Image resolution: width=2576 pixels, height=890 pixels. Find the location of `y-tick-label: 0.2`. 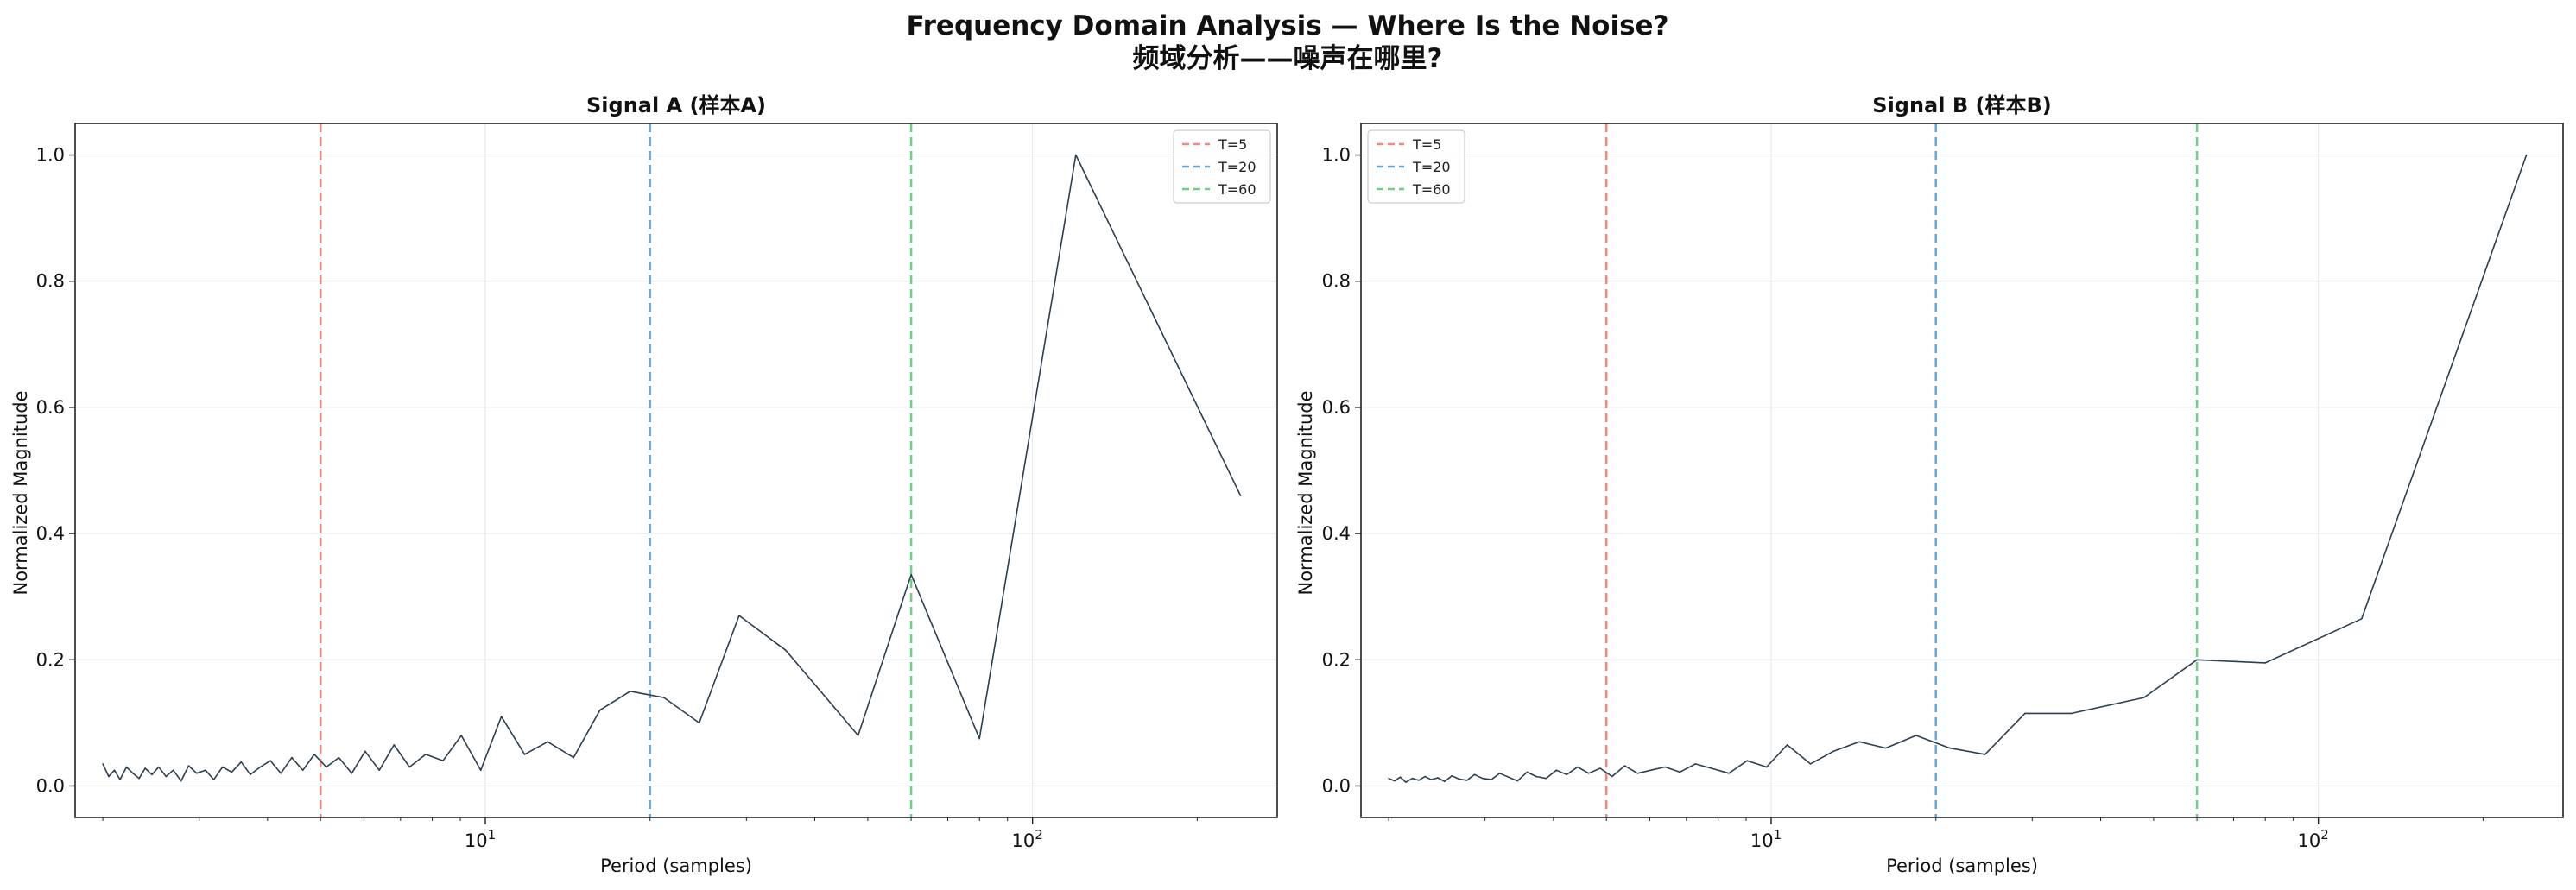

y-tick-label: 0.2 is located at coordinates (1336, 659).